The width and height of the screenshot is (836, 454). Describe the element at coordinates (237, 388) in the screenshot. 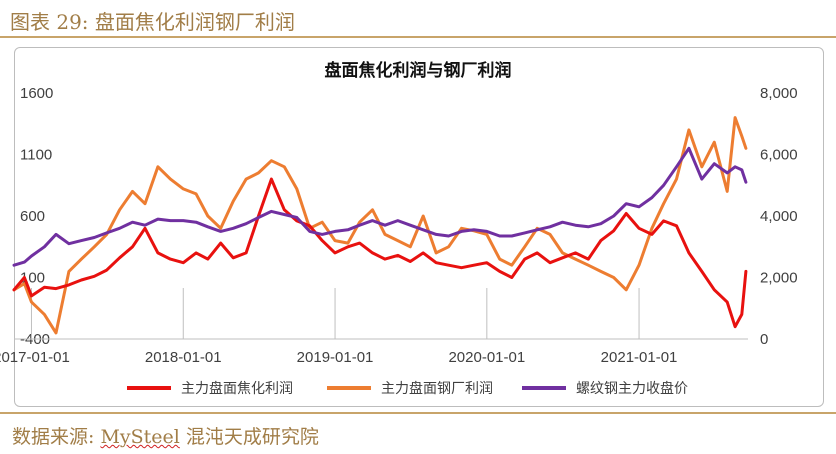

I see `legend-label: 主力盘面焦化利润` at that location.